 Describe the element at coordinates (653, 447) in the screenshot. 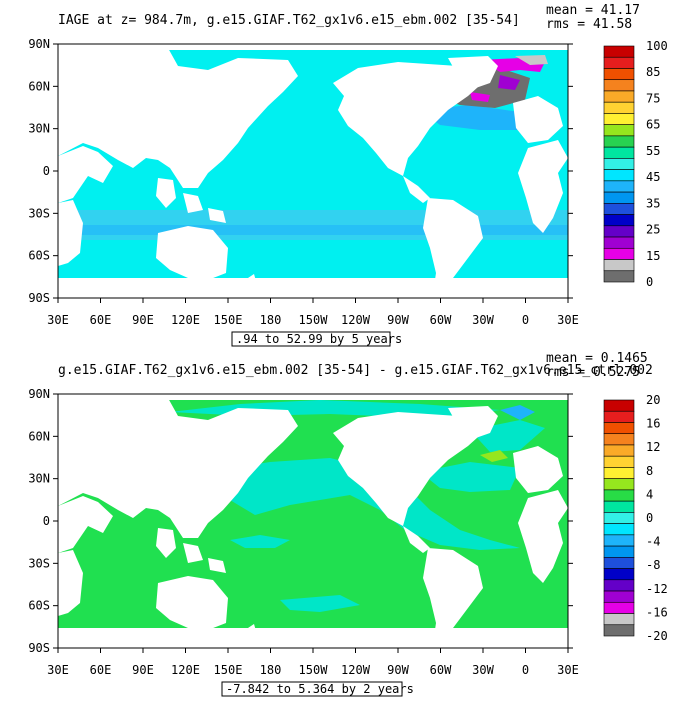

I see `colorbar-label: 12` at that location.